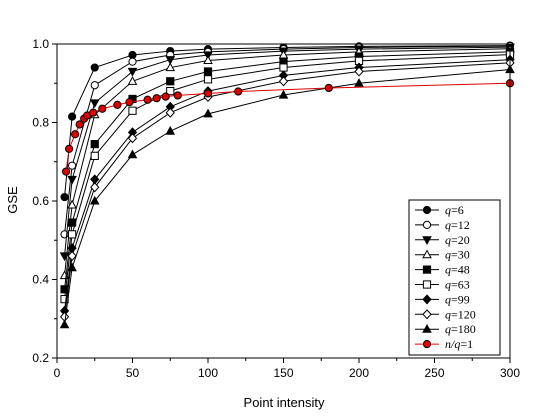 The image size is (550, 420). I want to click on legend-label: n/q=1, so click(459, 344).